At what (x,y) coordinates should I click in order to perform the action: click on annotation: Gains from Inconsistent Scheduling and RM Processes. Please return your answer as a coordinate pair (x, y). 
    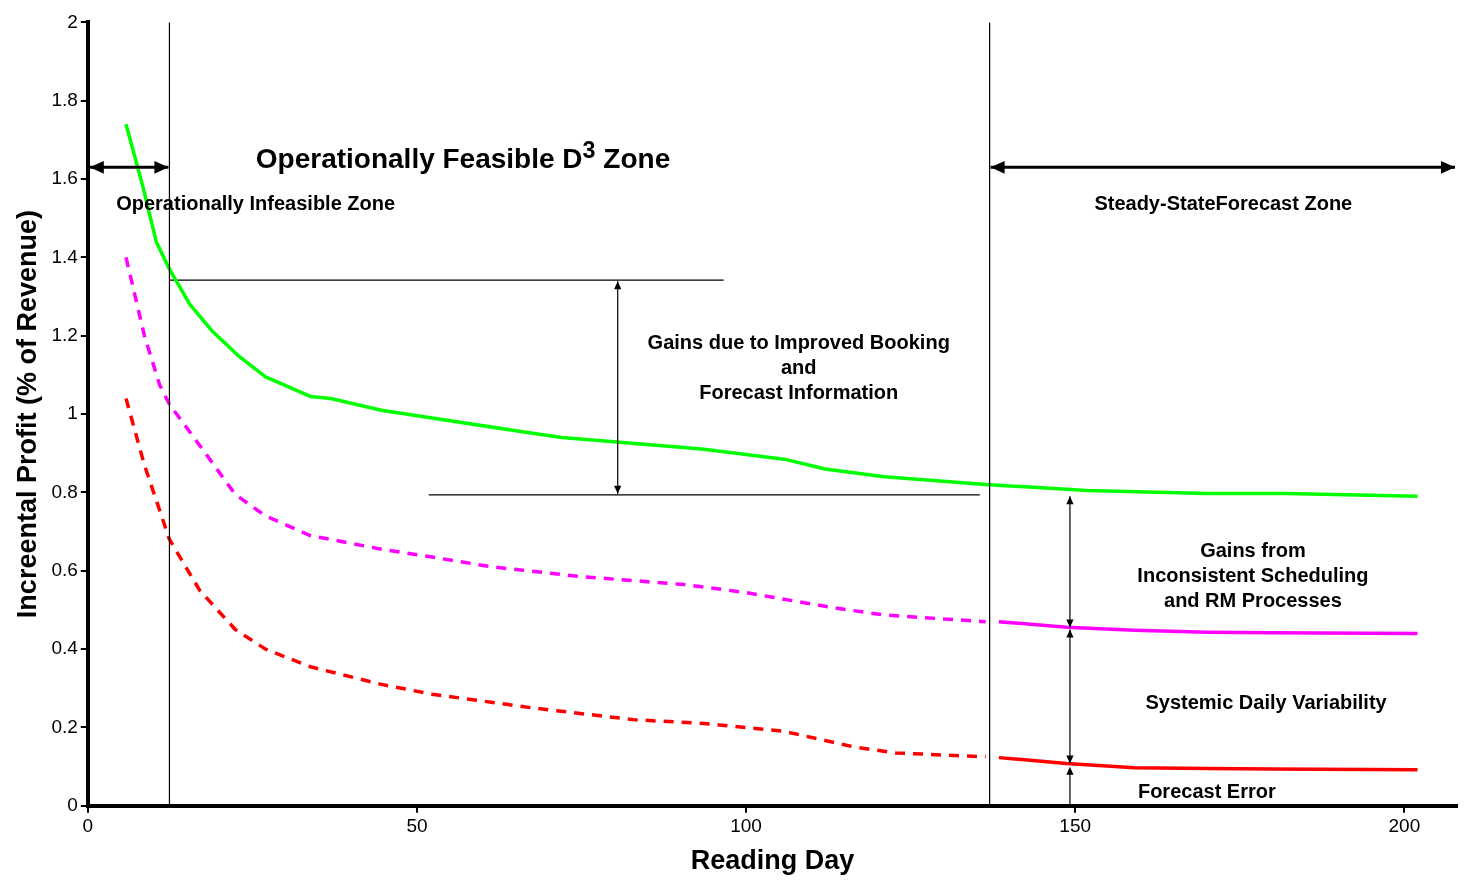
    Looking at the image, I should click on (1253, 575).